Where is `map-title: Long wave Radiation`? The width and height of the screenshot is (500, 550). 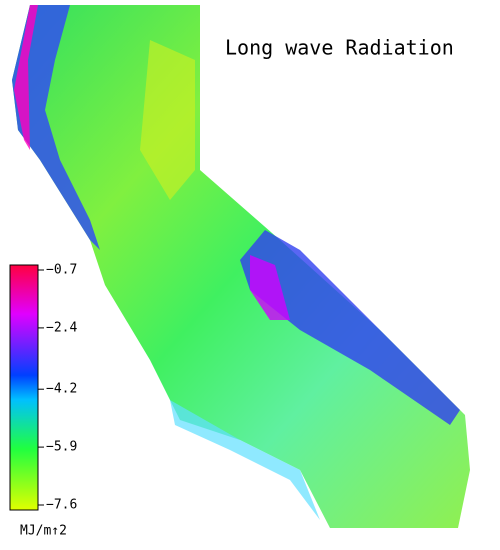
map-title: Long wave Radiation is located at coordinates (339, 48).